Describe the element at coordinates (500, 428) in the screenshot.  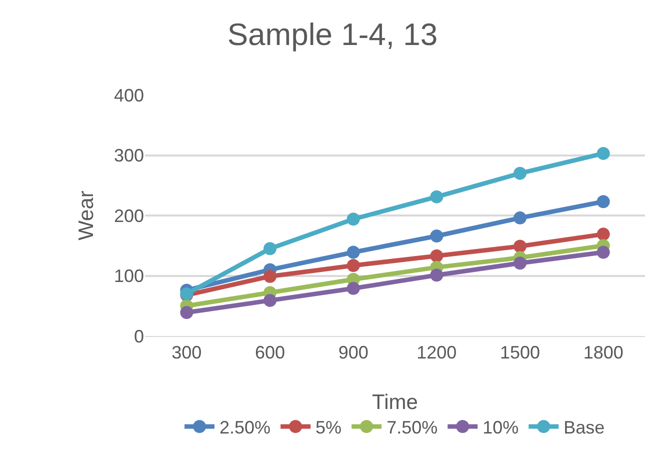
I see `legend-label: 10%` at that location.